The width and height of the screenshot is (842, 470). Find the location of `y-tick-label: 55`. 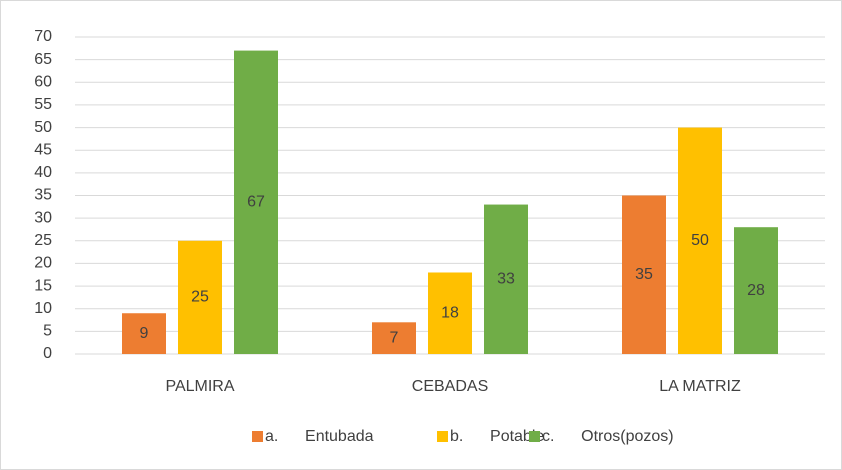

y-tick-label: 55 is located at coordinates (43, 104).